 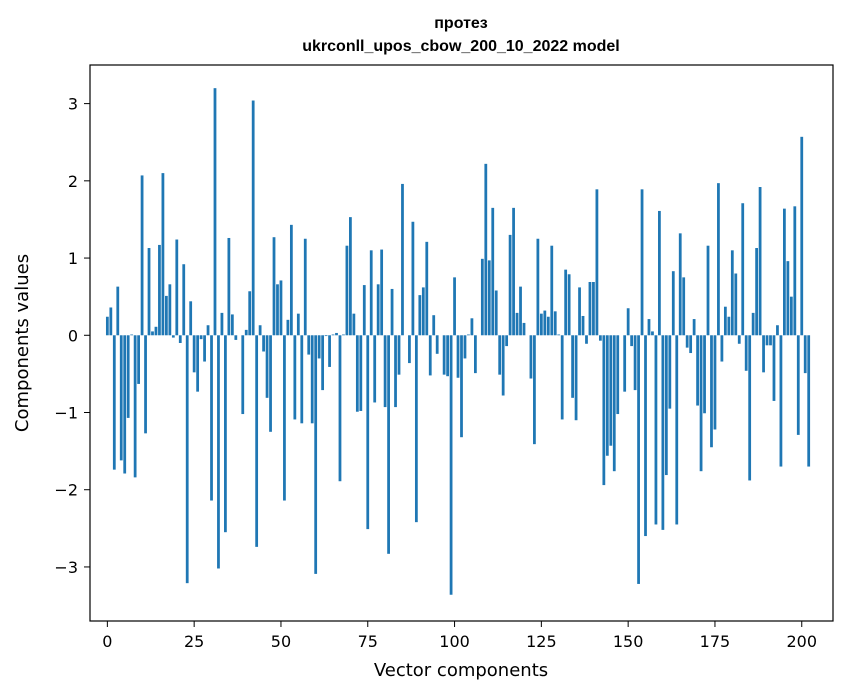 I want to click on x-tick-label: 25, so click(x=194, y=641).